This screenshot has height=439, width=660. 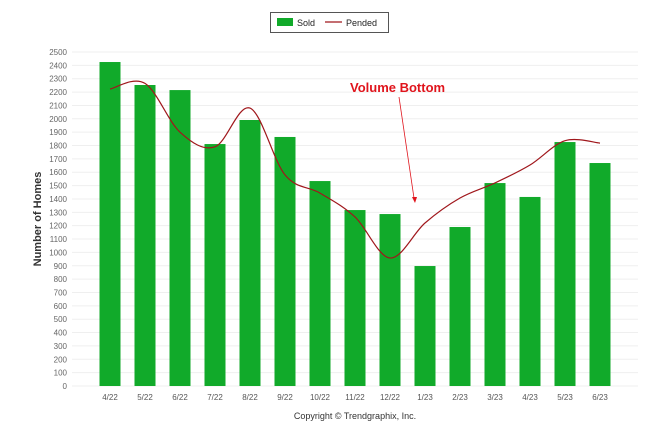 I want to click on y-tick-label: 300, so click(x=61, y=346).